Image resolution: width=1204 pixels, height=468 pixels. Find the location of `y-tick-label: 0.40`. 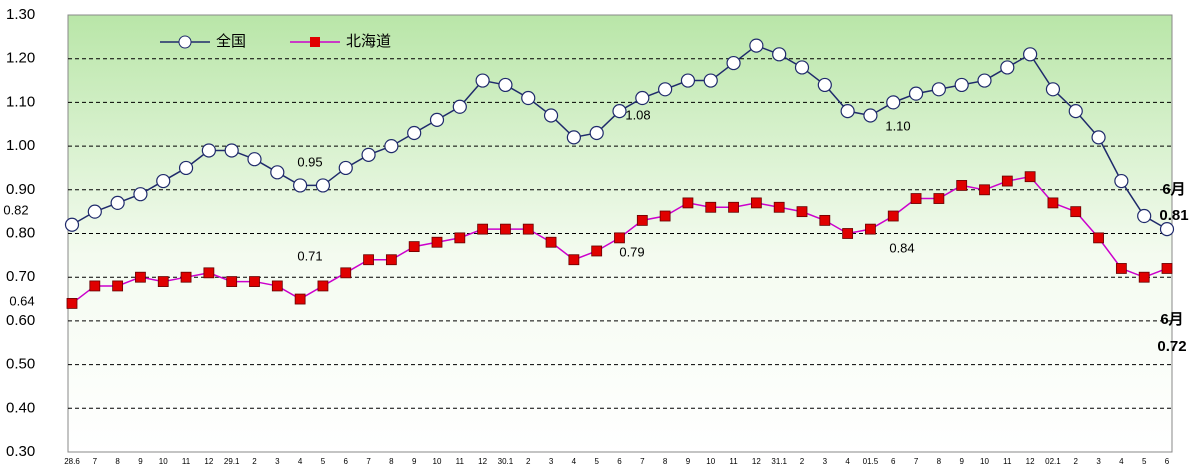

y-tick-label: 0.40 is located at coordinates (20, 407).